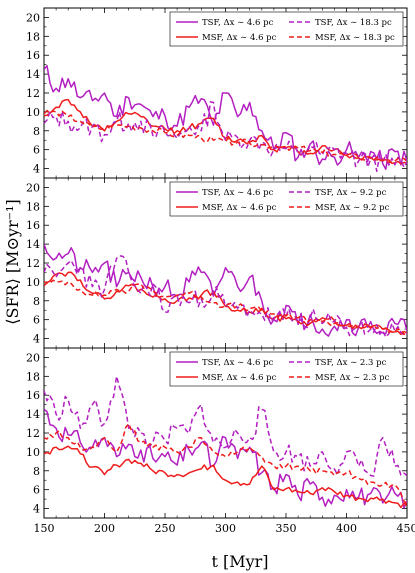  What do you see at coordinates (165, 528) in the screenshot?
I see `x-tick-label: 250` at bounding box center [165, 528].